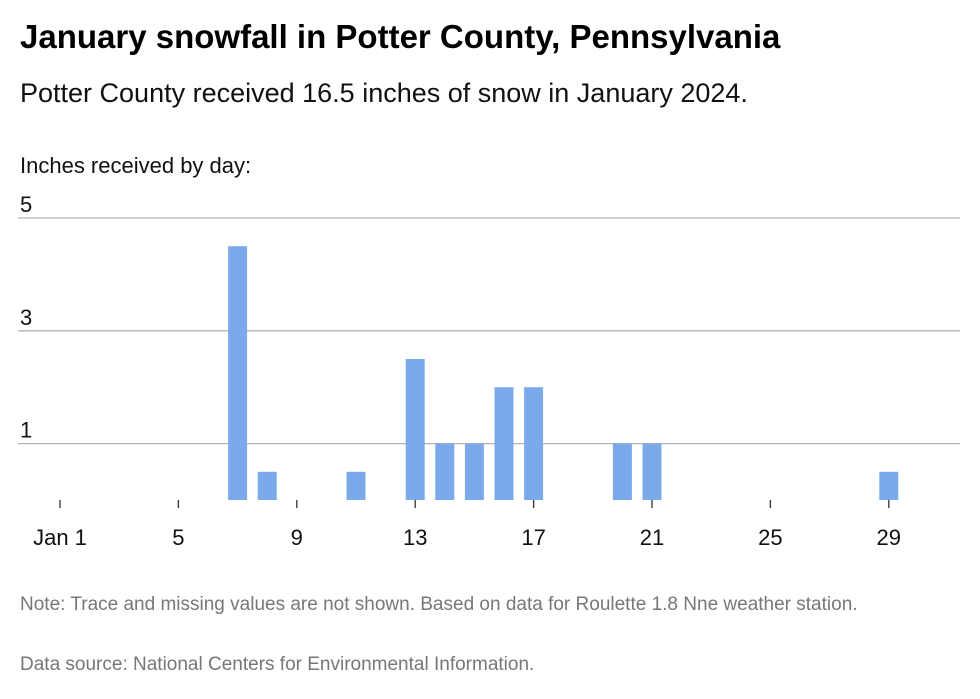 Image resolution: width=980 pixels, height=699 pixels. I want to click on x-tick-label: 25, so click(770, 537).